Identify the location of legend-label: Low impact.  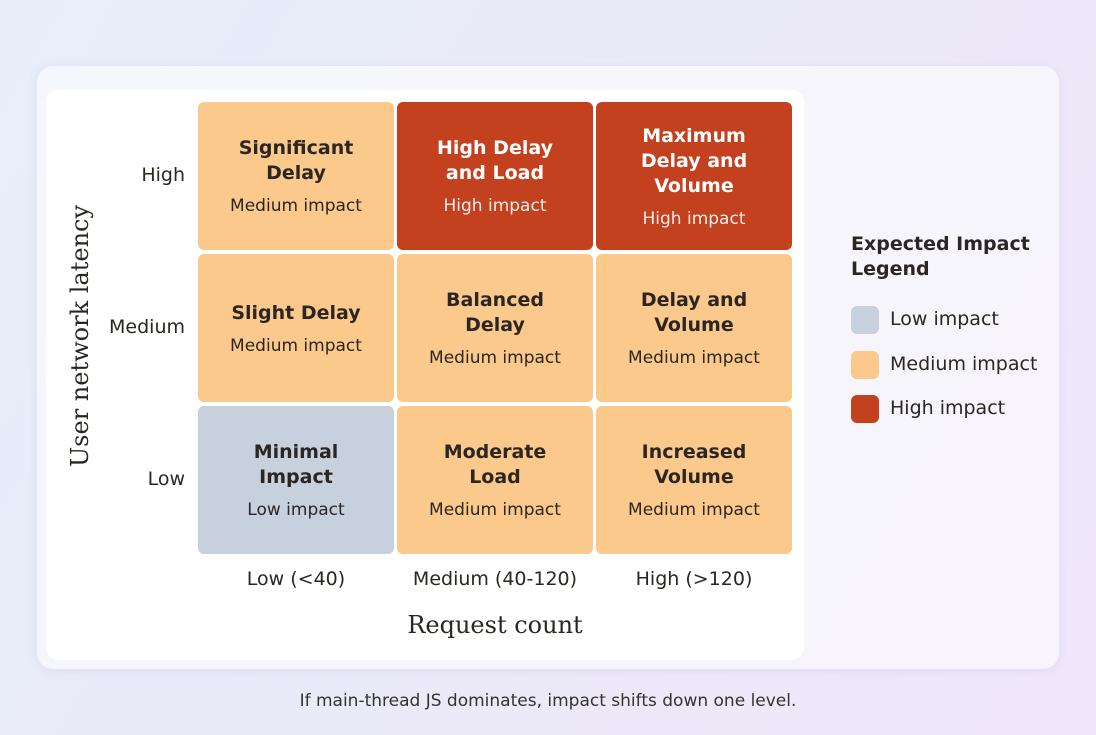
(944, 319).